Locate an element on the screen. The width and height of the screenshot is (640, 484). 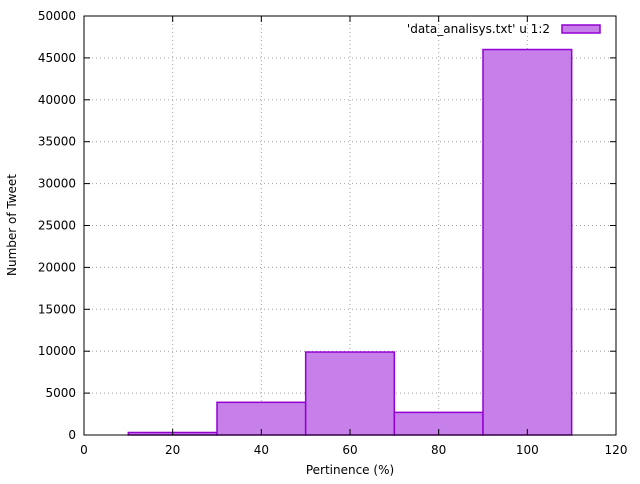
x-tick-label: 80 is located at coordinates (438, 450).